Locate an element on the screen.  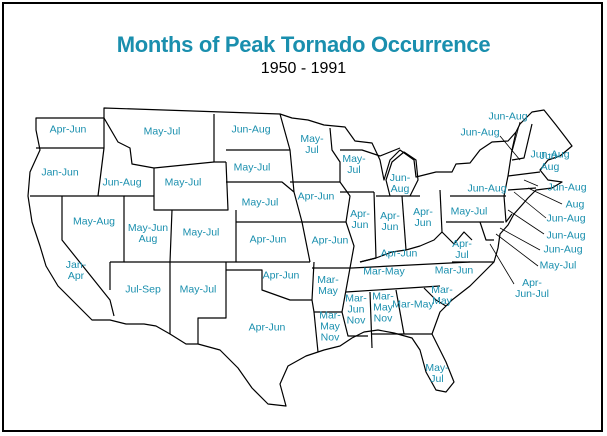
michigan-lower is located at coordinates (402, 174).